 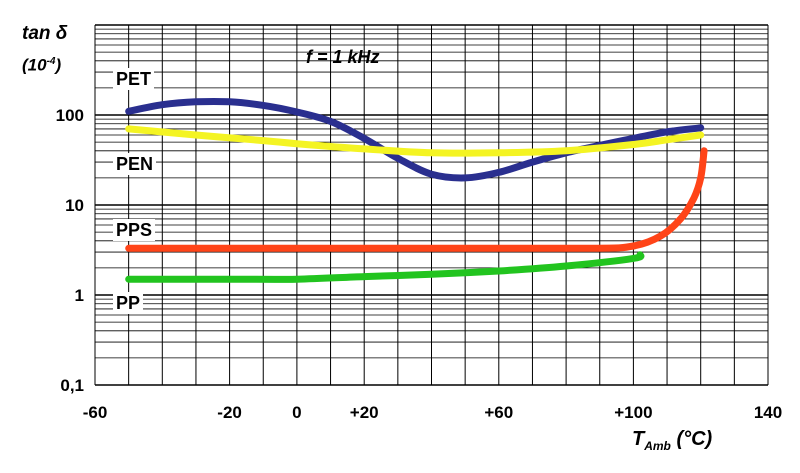 I want to click on x-tick-label: +100, so click(x=633, y=412).